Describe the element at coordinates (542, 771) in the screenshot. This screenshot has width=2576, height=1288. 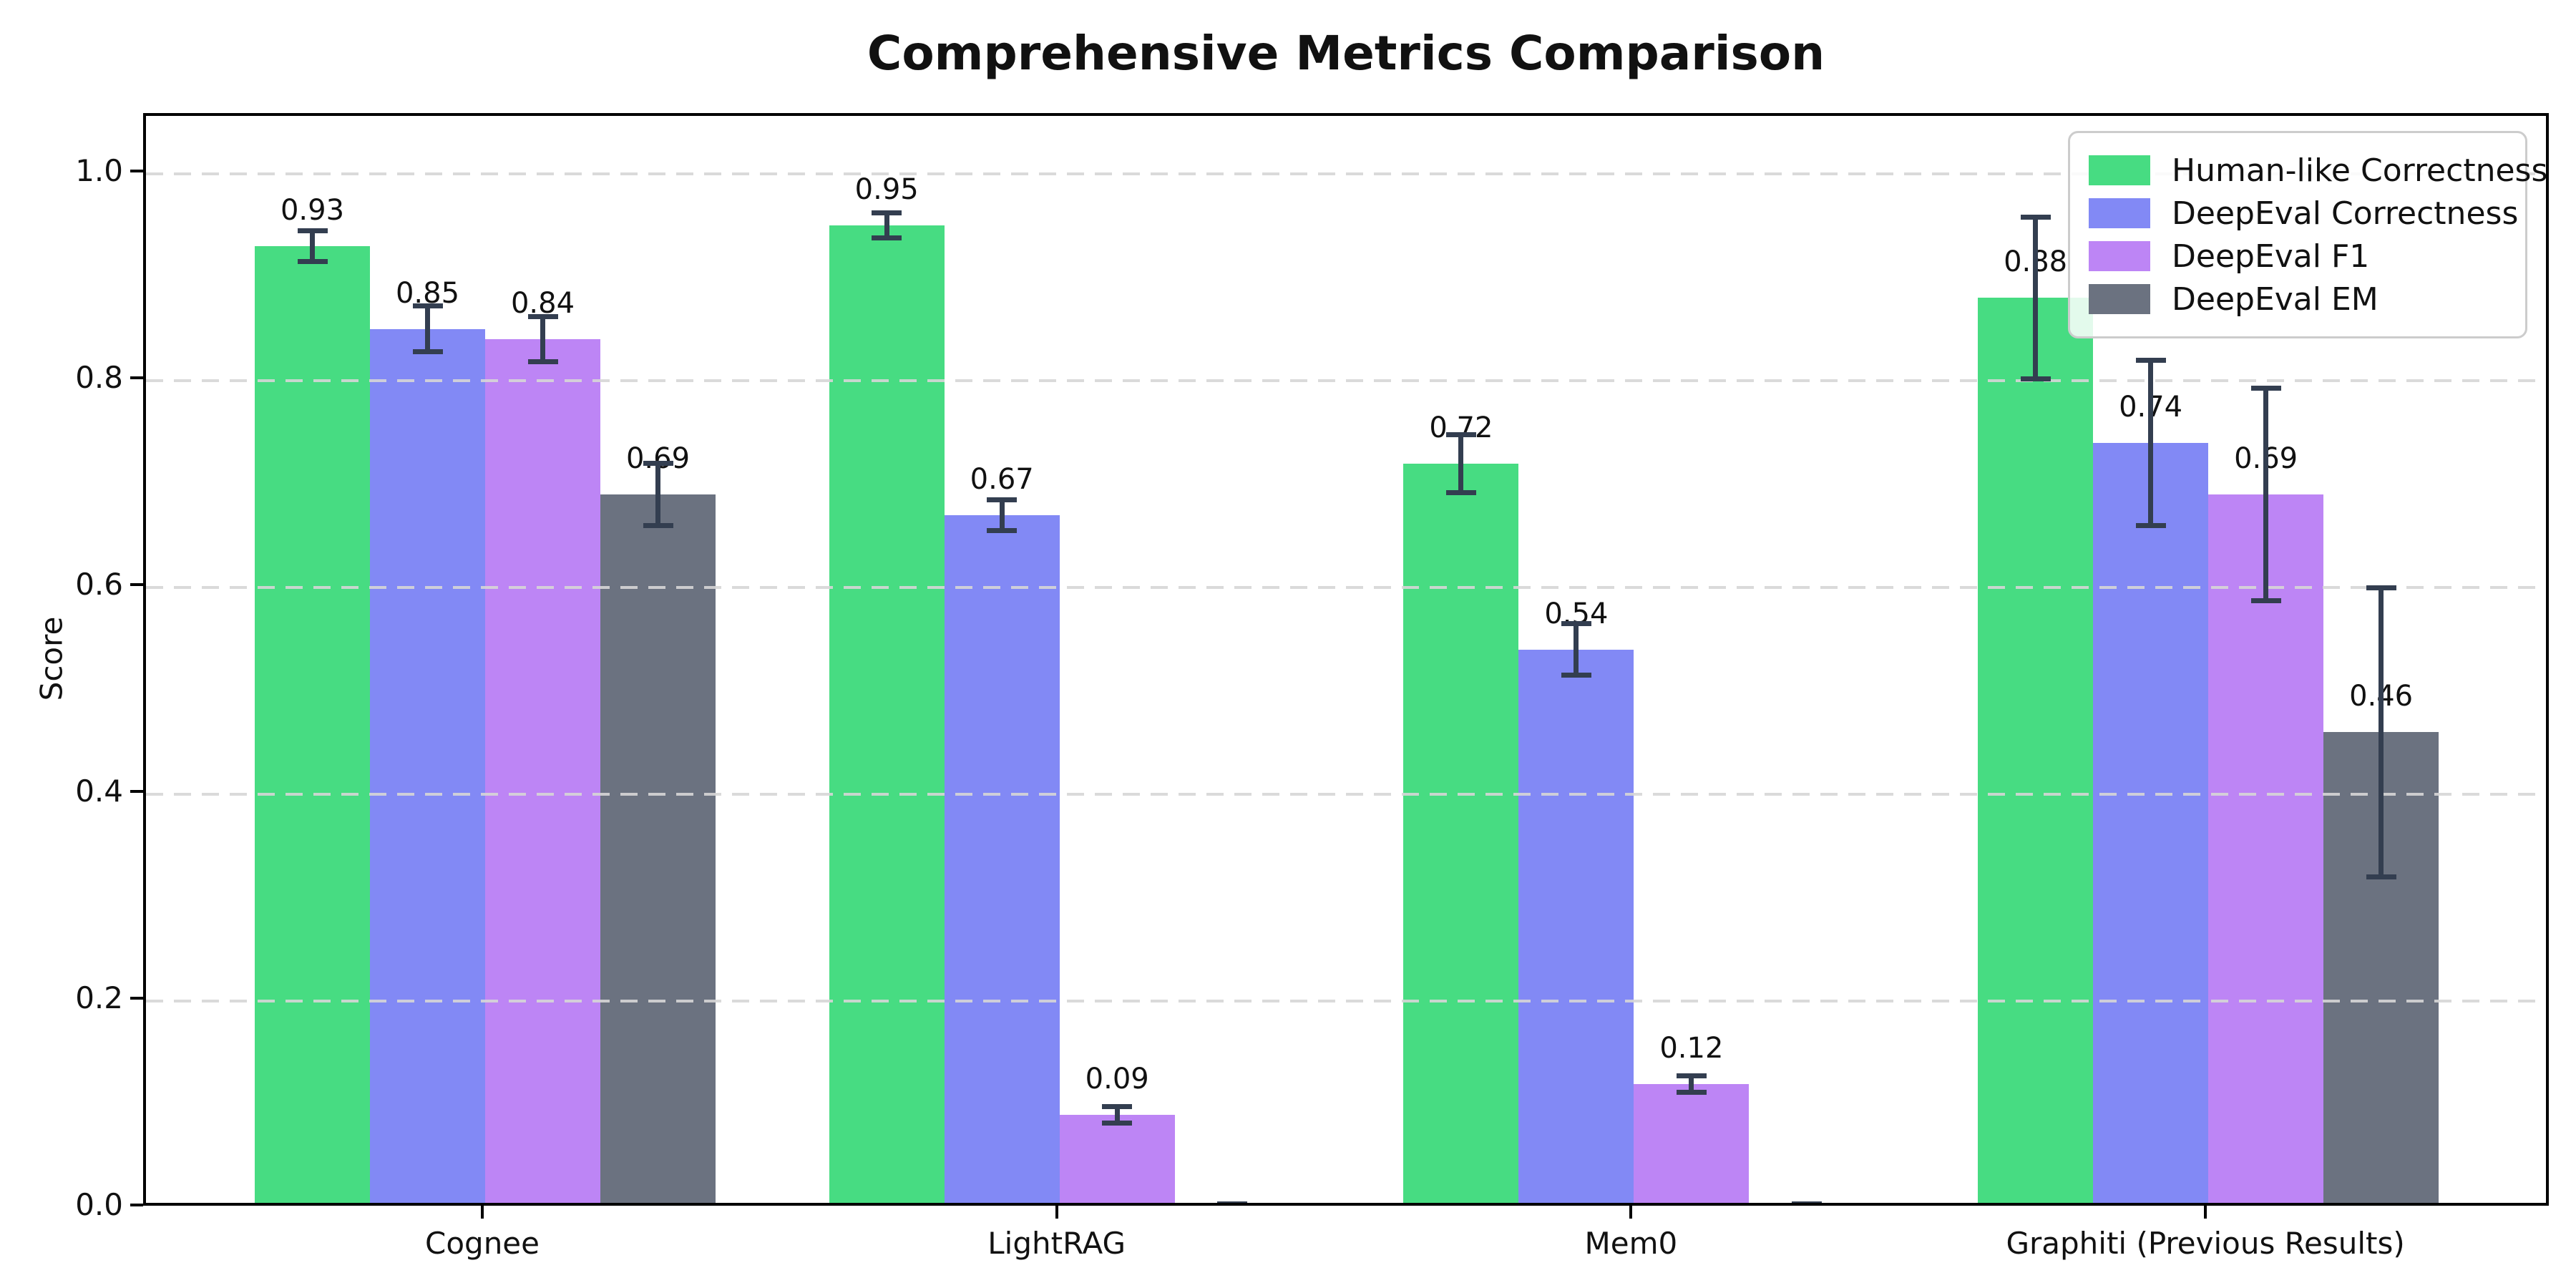
I see `bar-Cognee-DeepEval F1` at that location.